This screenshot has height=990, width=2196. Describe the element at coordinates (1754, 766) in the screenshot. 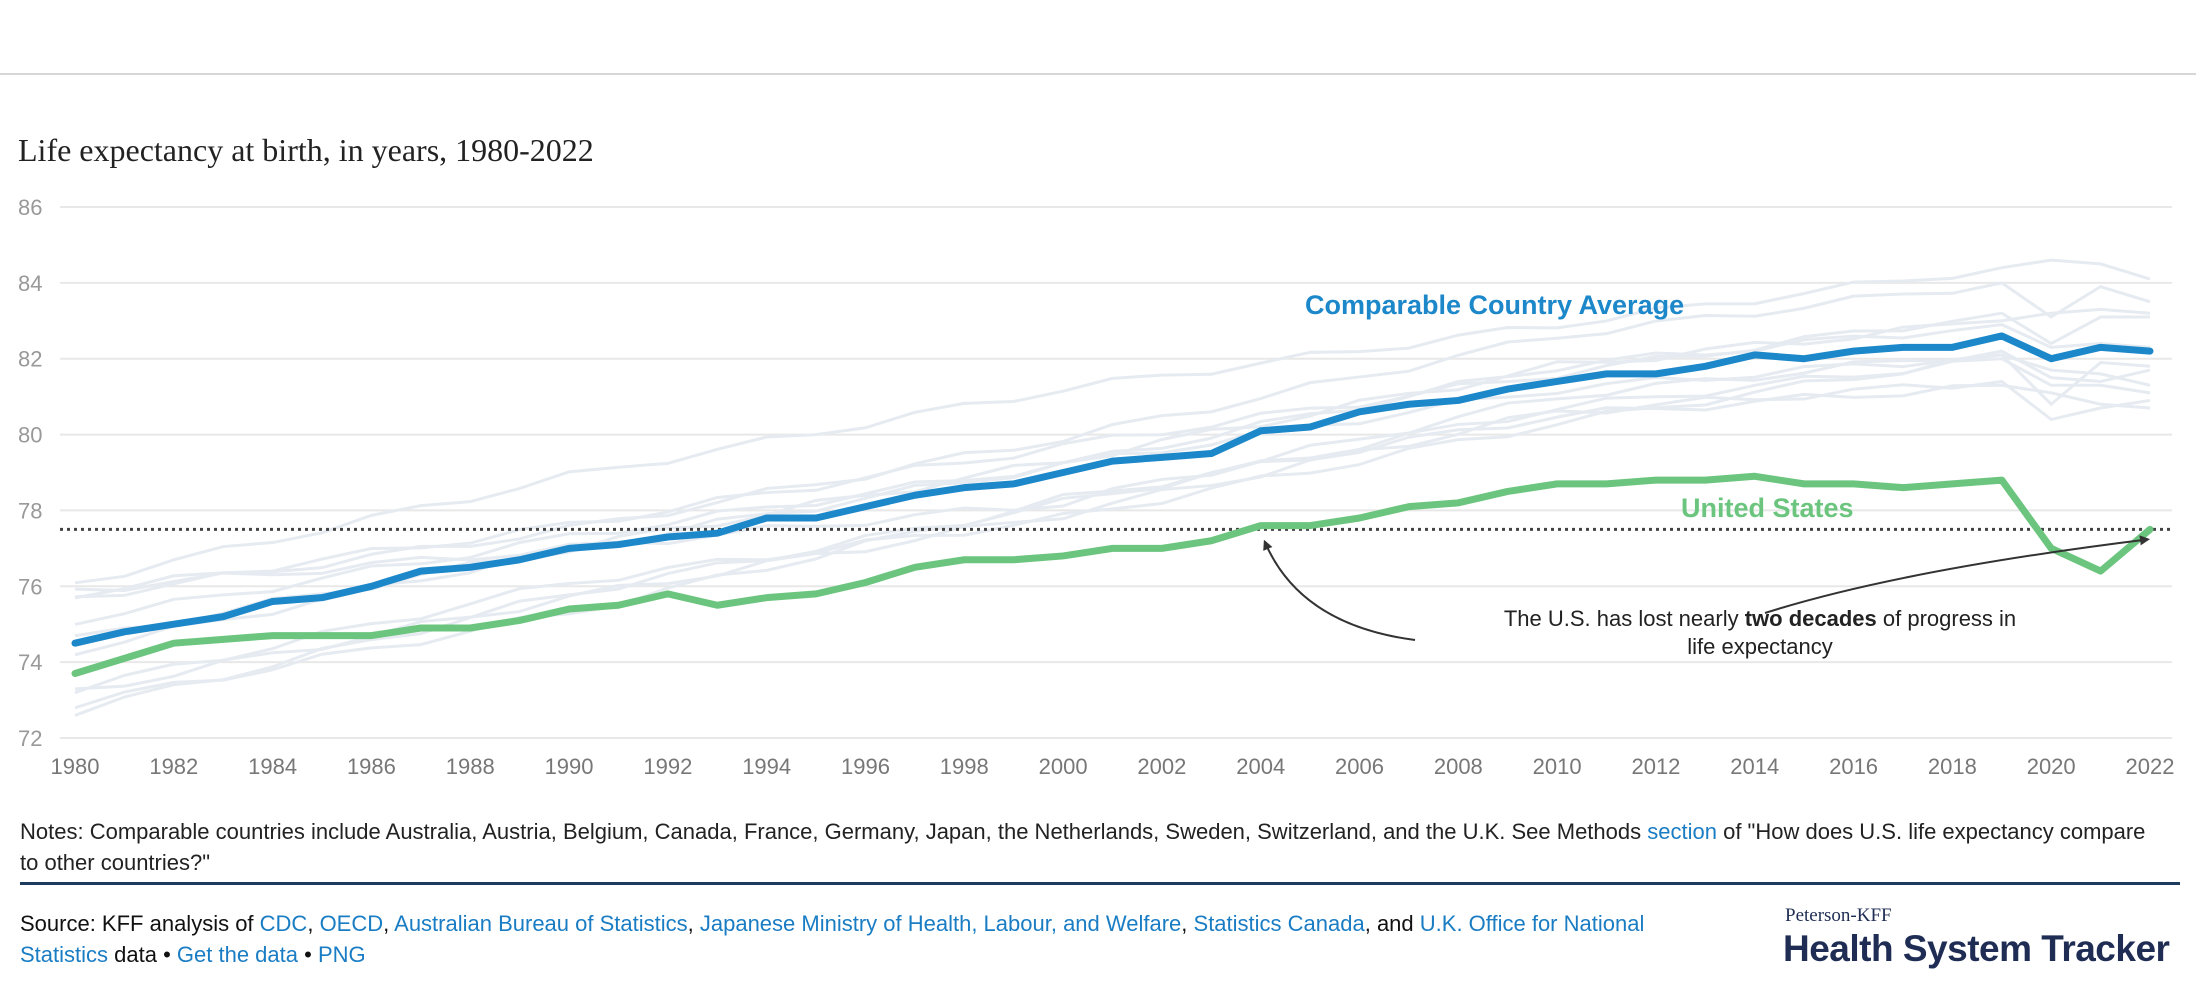

I see `x-tick-label: 2014` at that location.